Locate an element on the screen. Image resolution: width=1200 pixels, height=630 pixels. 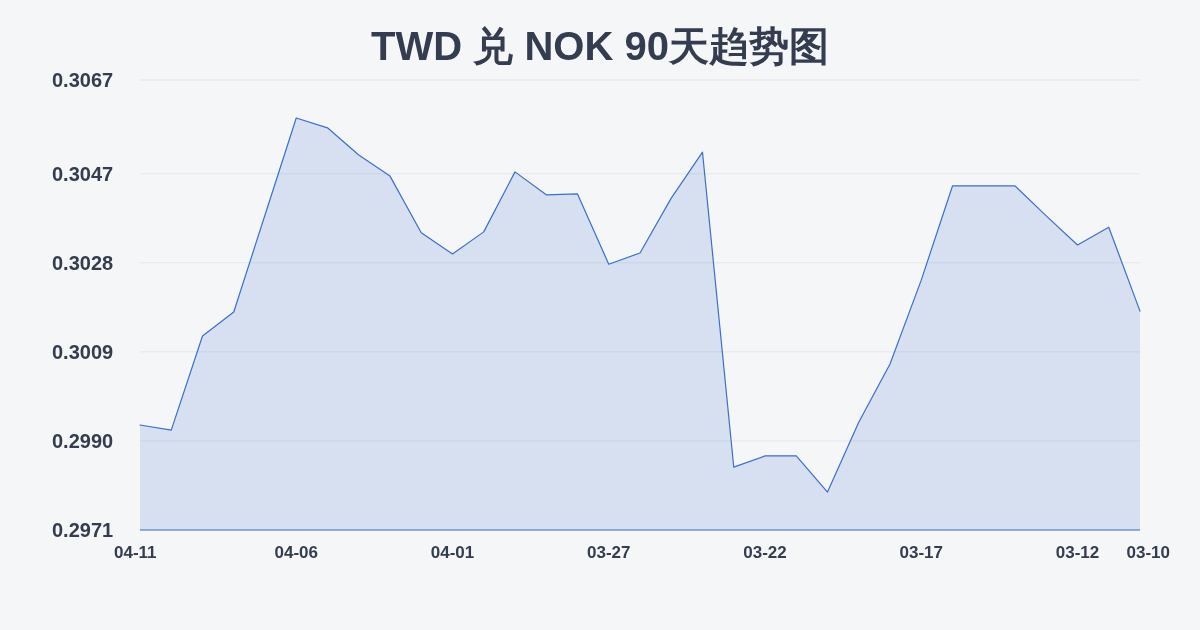
x-tick-label: 03-27 is located at coordinates (609, 552).